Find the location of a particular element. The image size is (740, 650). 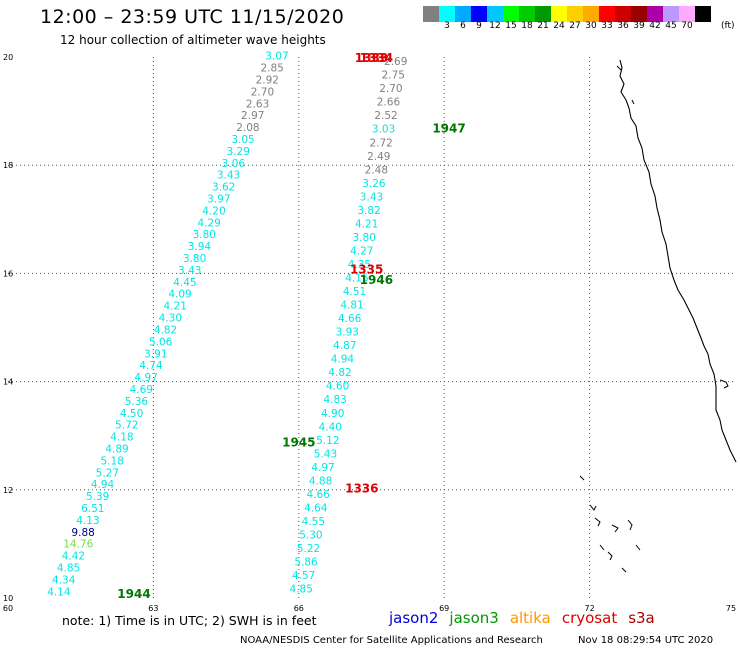

color-scale-tick: 3 is located at coordinates (447, 26).